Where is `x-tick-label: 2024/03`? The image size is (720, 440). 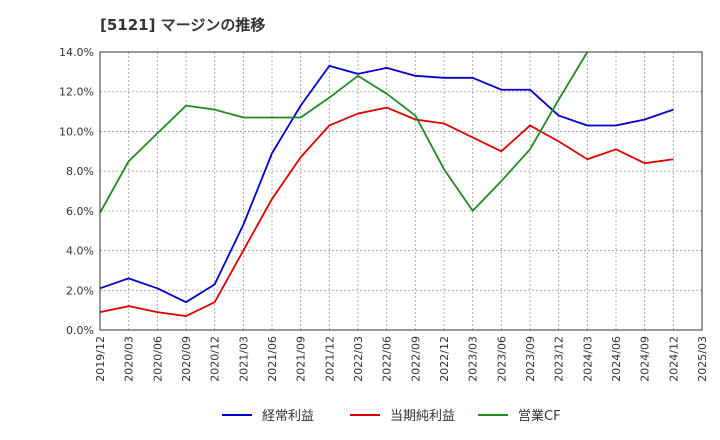 x-tick-label: 2024/03 is located at coordinates (587, 359).